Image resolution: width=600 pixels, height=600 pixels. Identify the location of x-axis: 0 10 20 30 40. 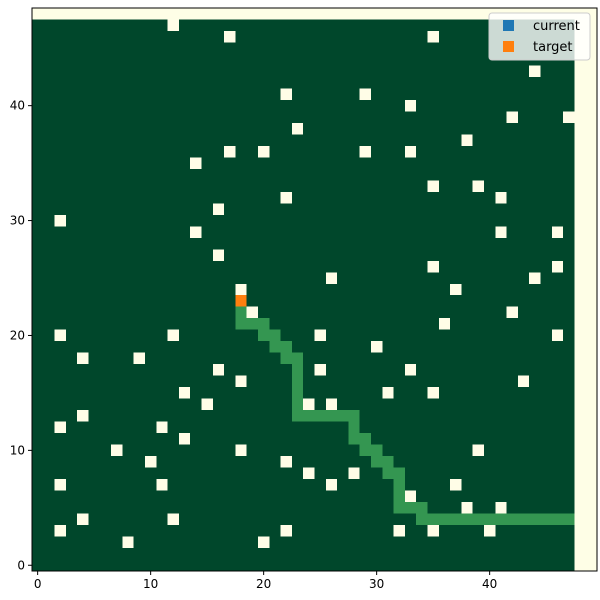
(265, 581).